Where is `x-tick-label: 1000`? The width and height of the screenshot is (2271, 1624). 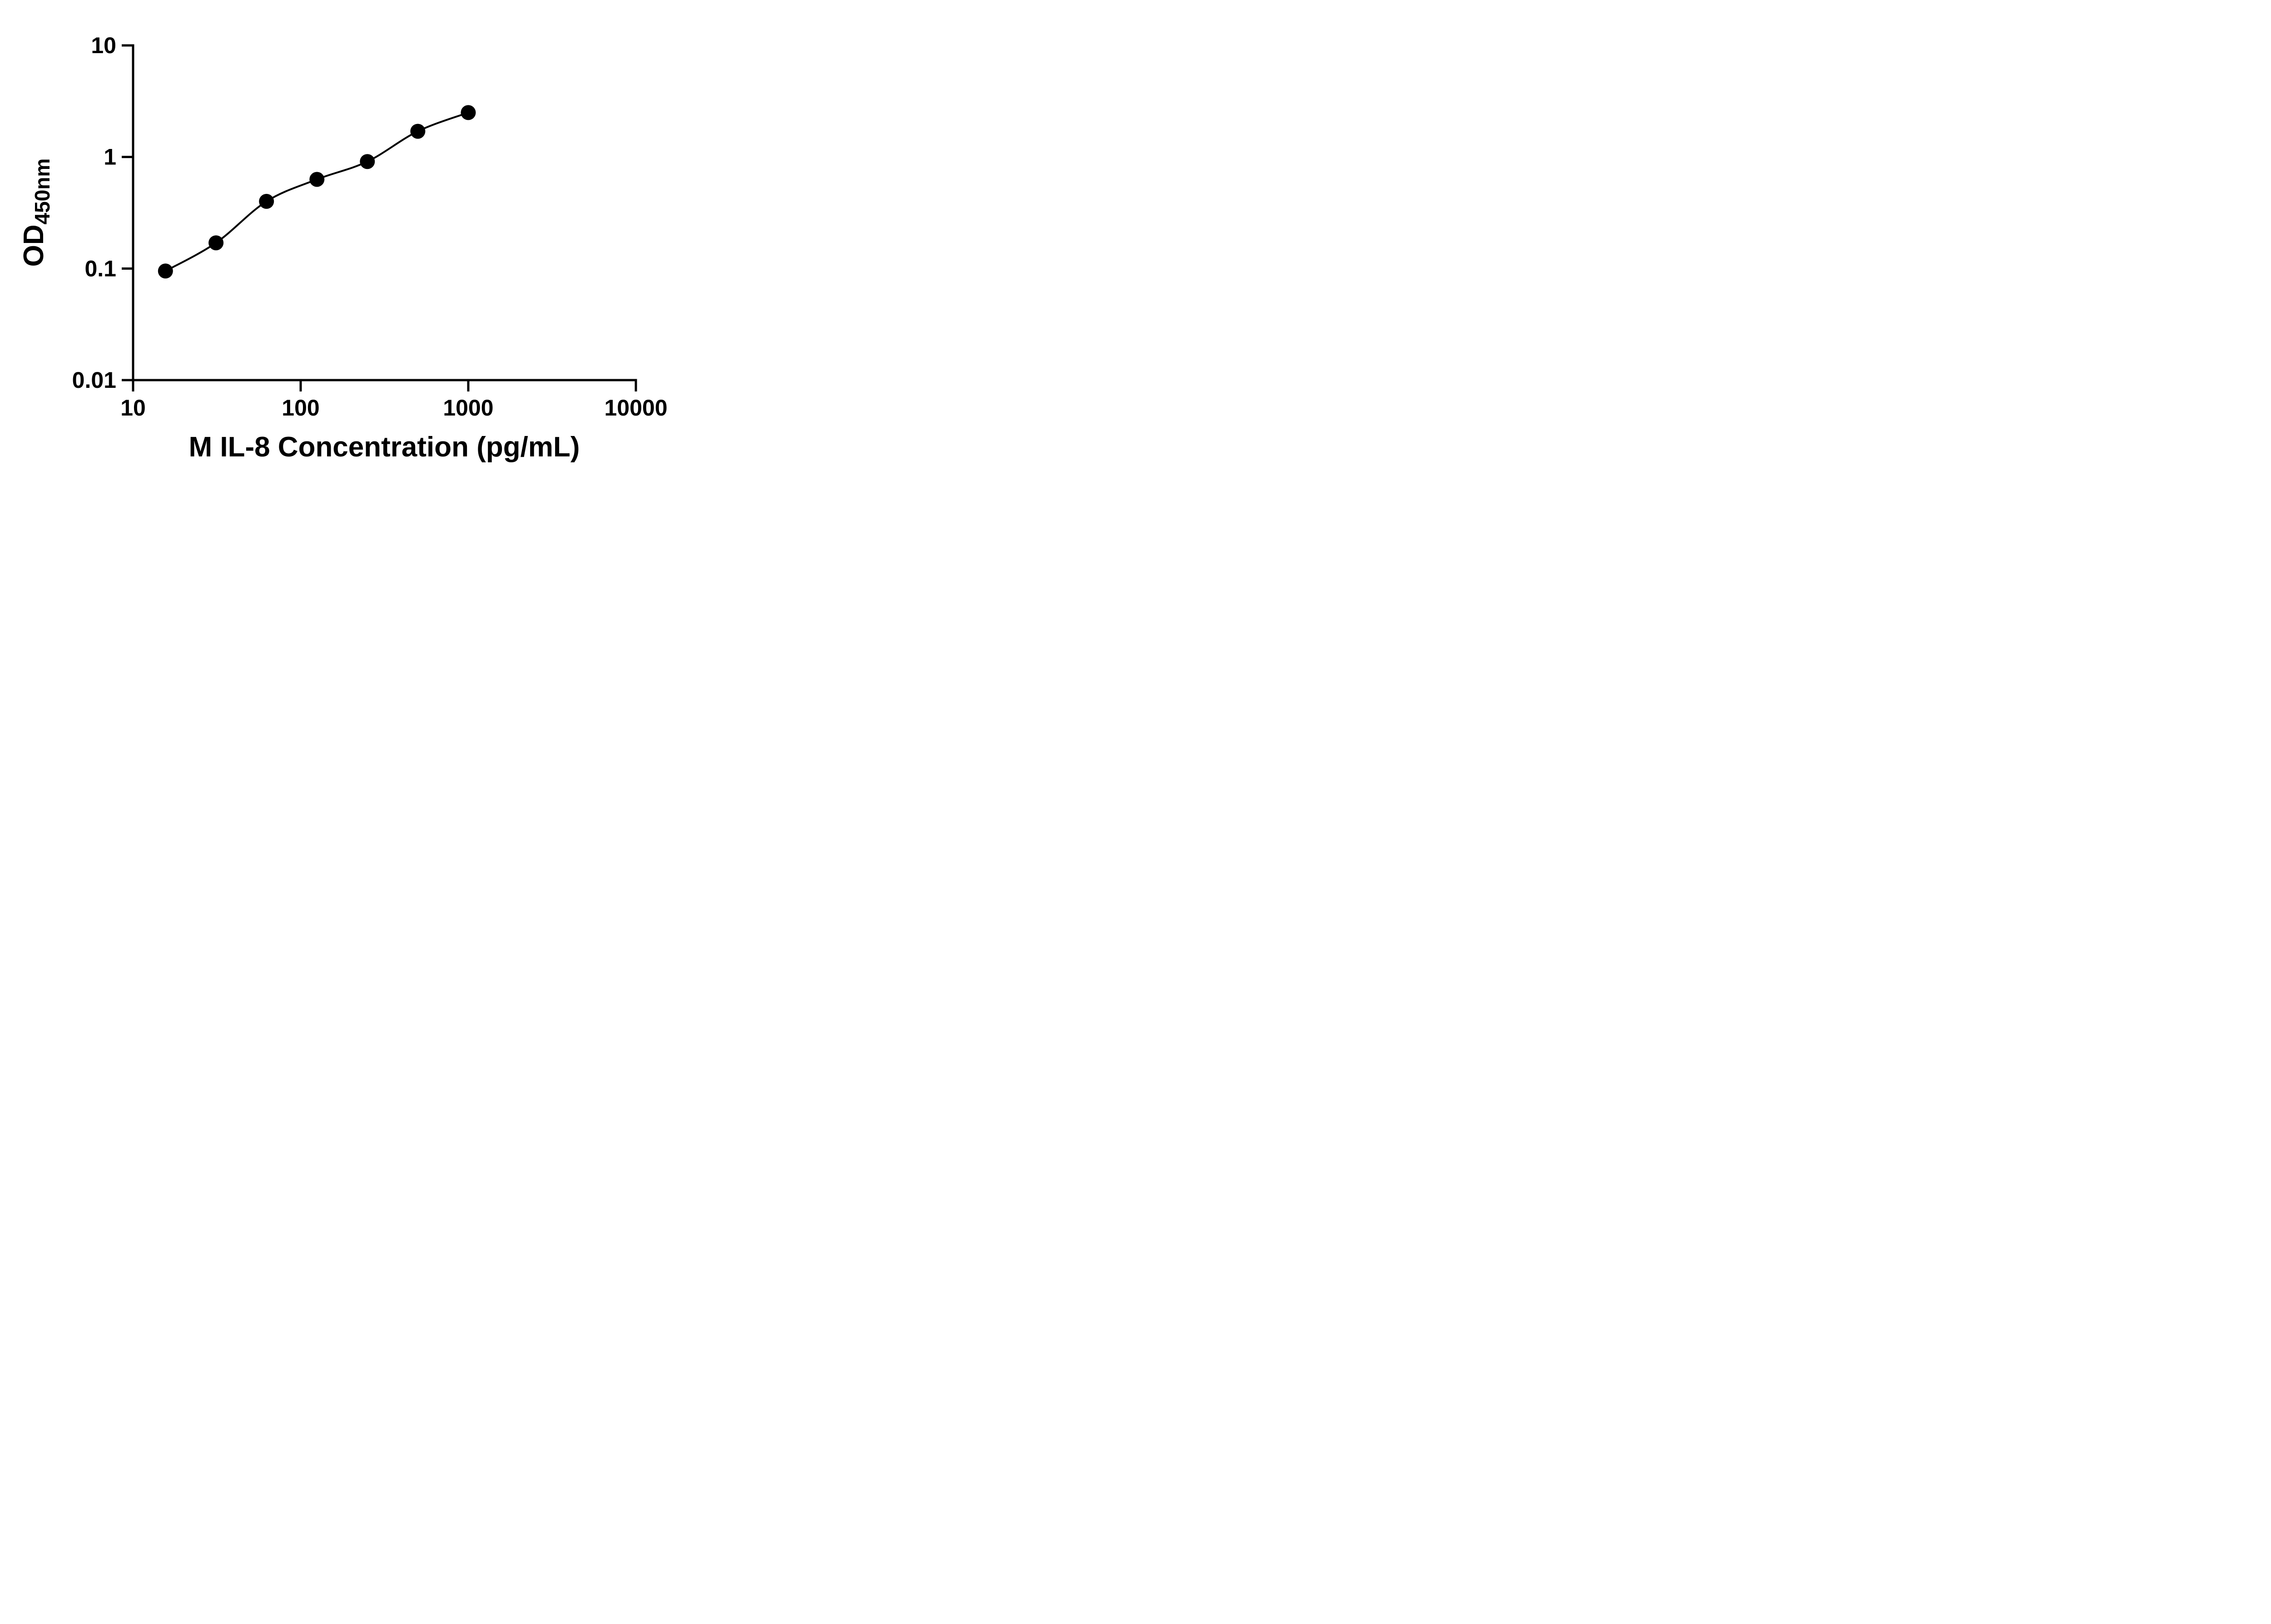
x-tick-label: 1000 is located at coordinates (468, 408).